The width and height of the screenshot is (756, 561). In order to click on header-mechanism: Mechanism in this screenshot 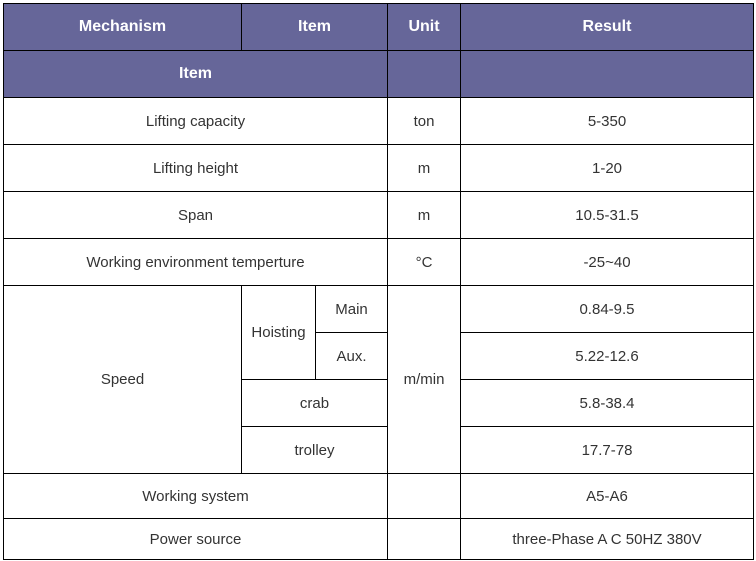, I will do `click(122, 27)`.